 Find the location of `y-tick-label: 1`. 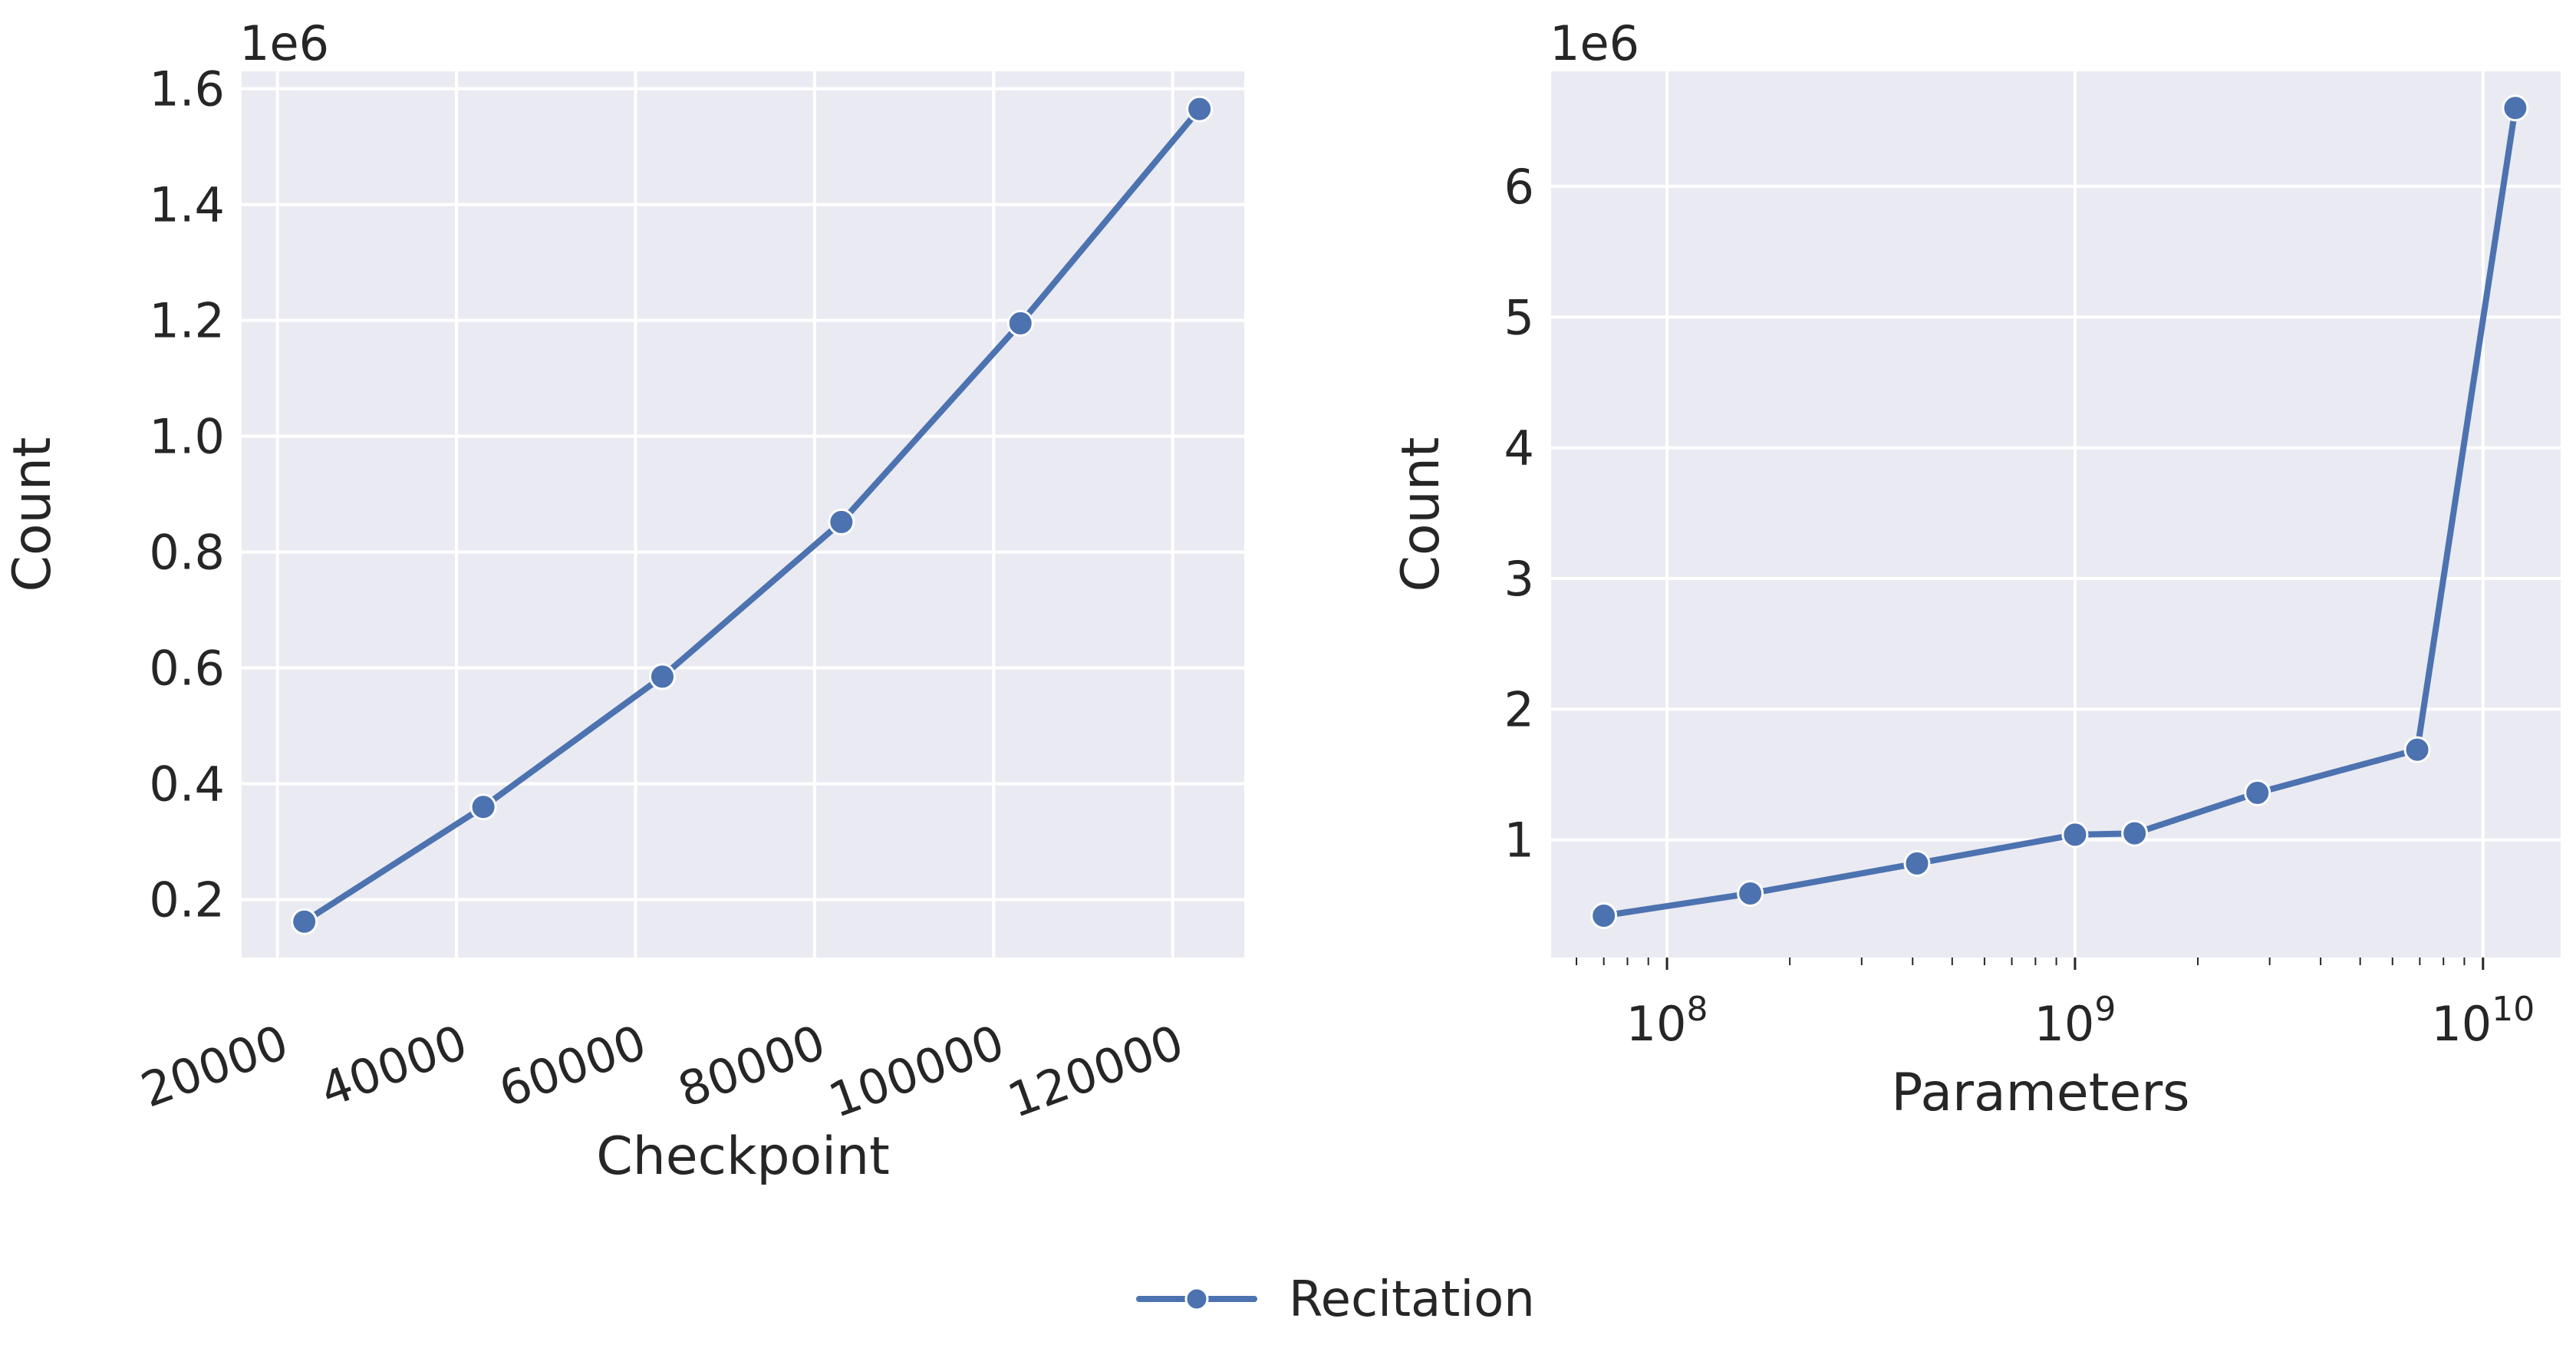

y-tick-label: 1 is located at coordinates (1519, 841).